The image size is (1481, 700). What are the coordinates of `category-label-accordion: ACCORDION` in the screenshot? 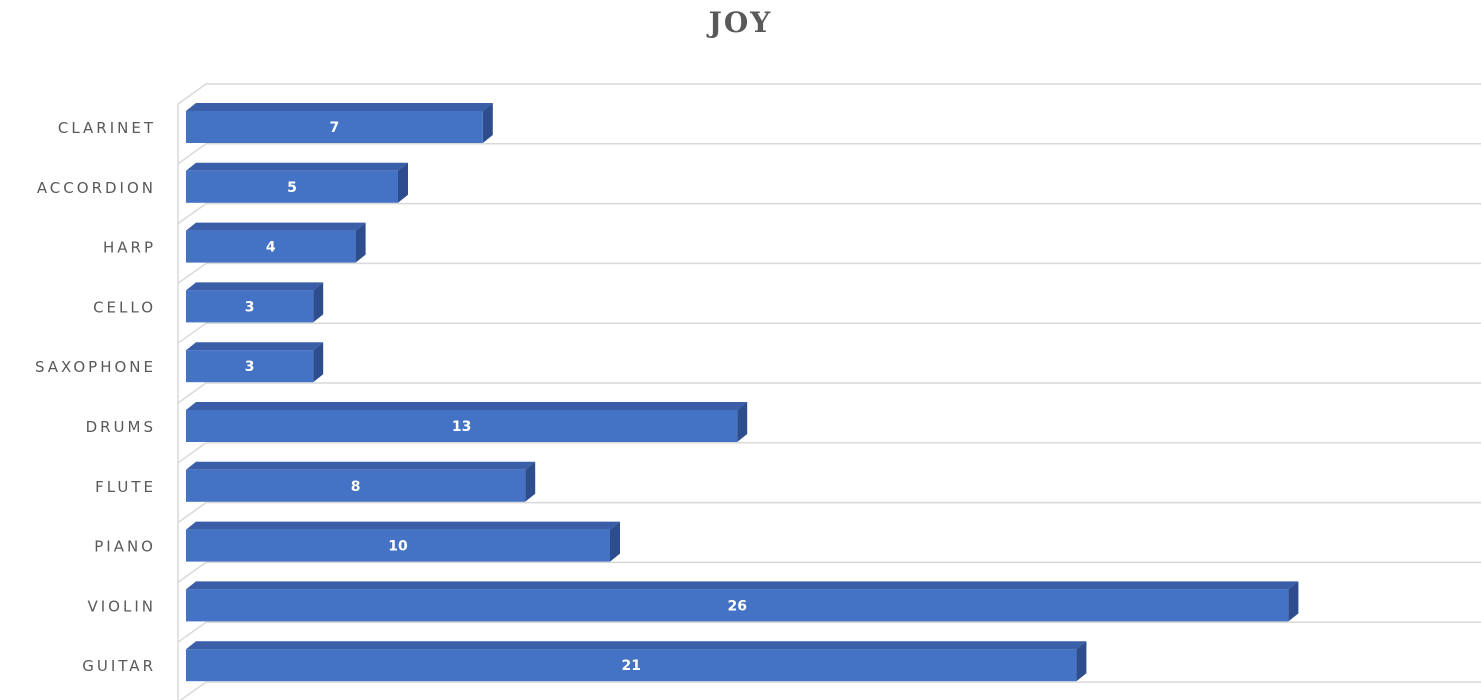 It's located at (96, 188).